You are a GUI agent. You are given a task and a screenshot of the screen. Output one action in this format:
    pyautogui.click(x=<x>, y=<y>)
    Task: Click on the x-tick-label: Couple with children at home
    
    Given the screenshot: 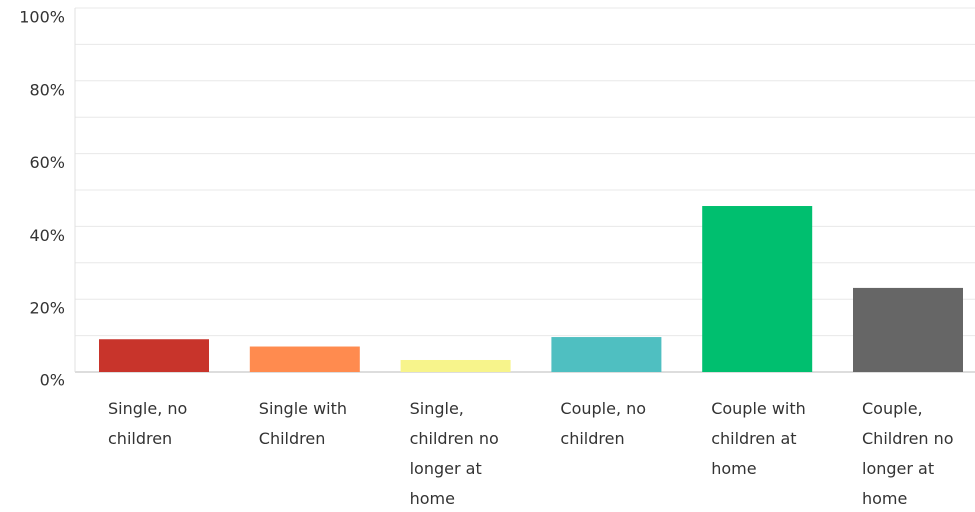 What is the action you would take?
    pyautogui.click(x=758, y=438)
    